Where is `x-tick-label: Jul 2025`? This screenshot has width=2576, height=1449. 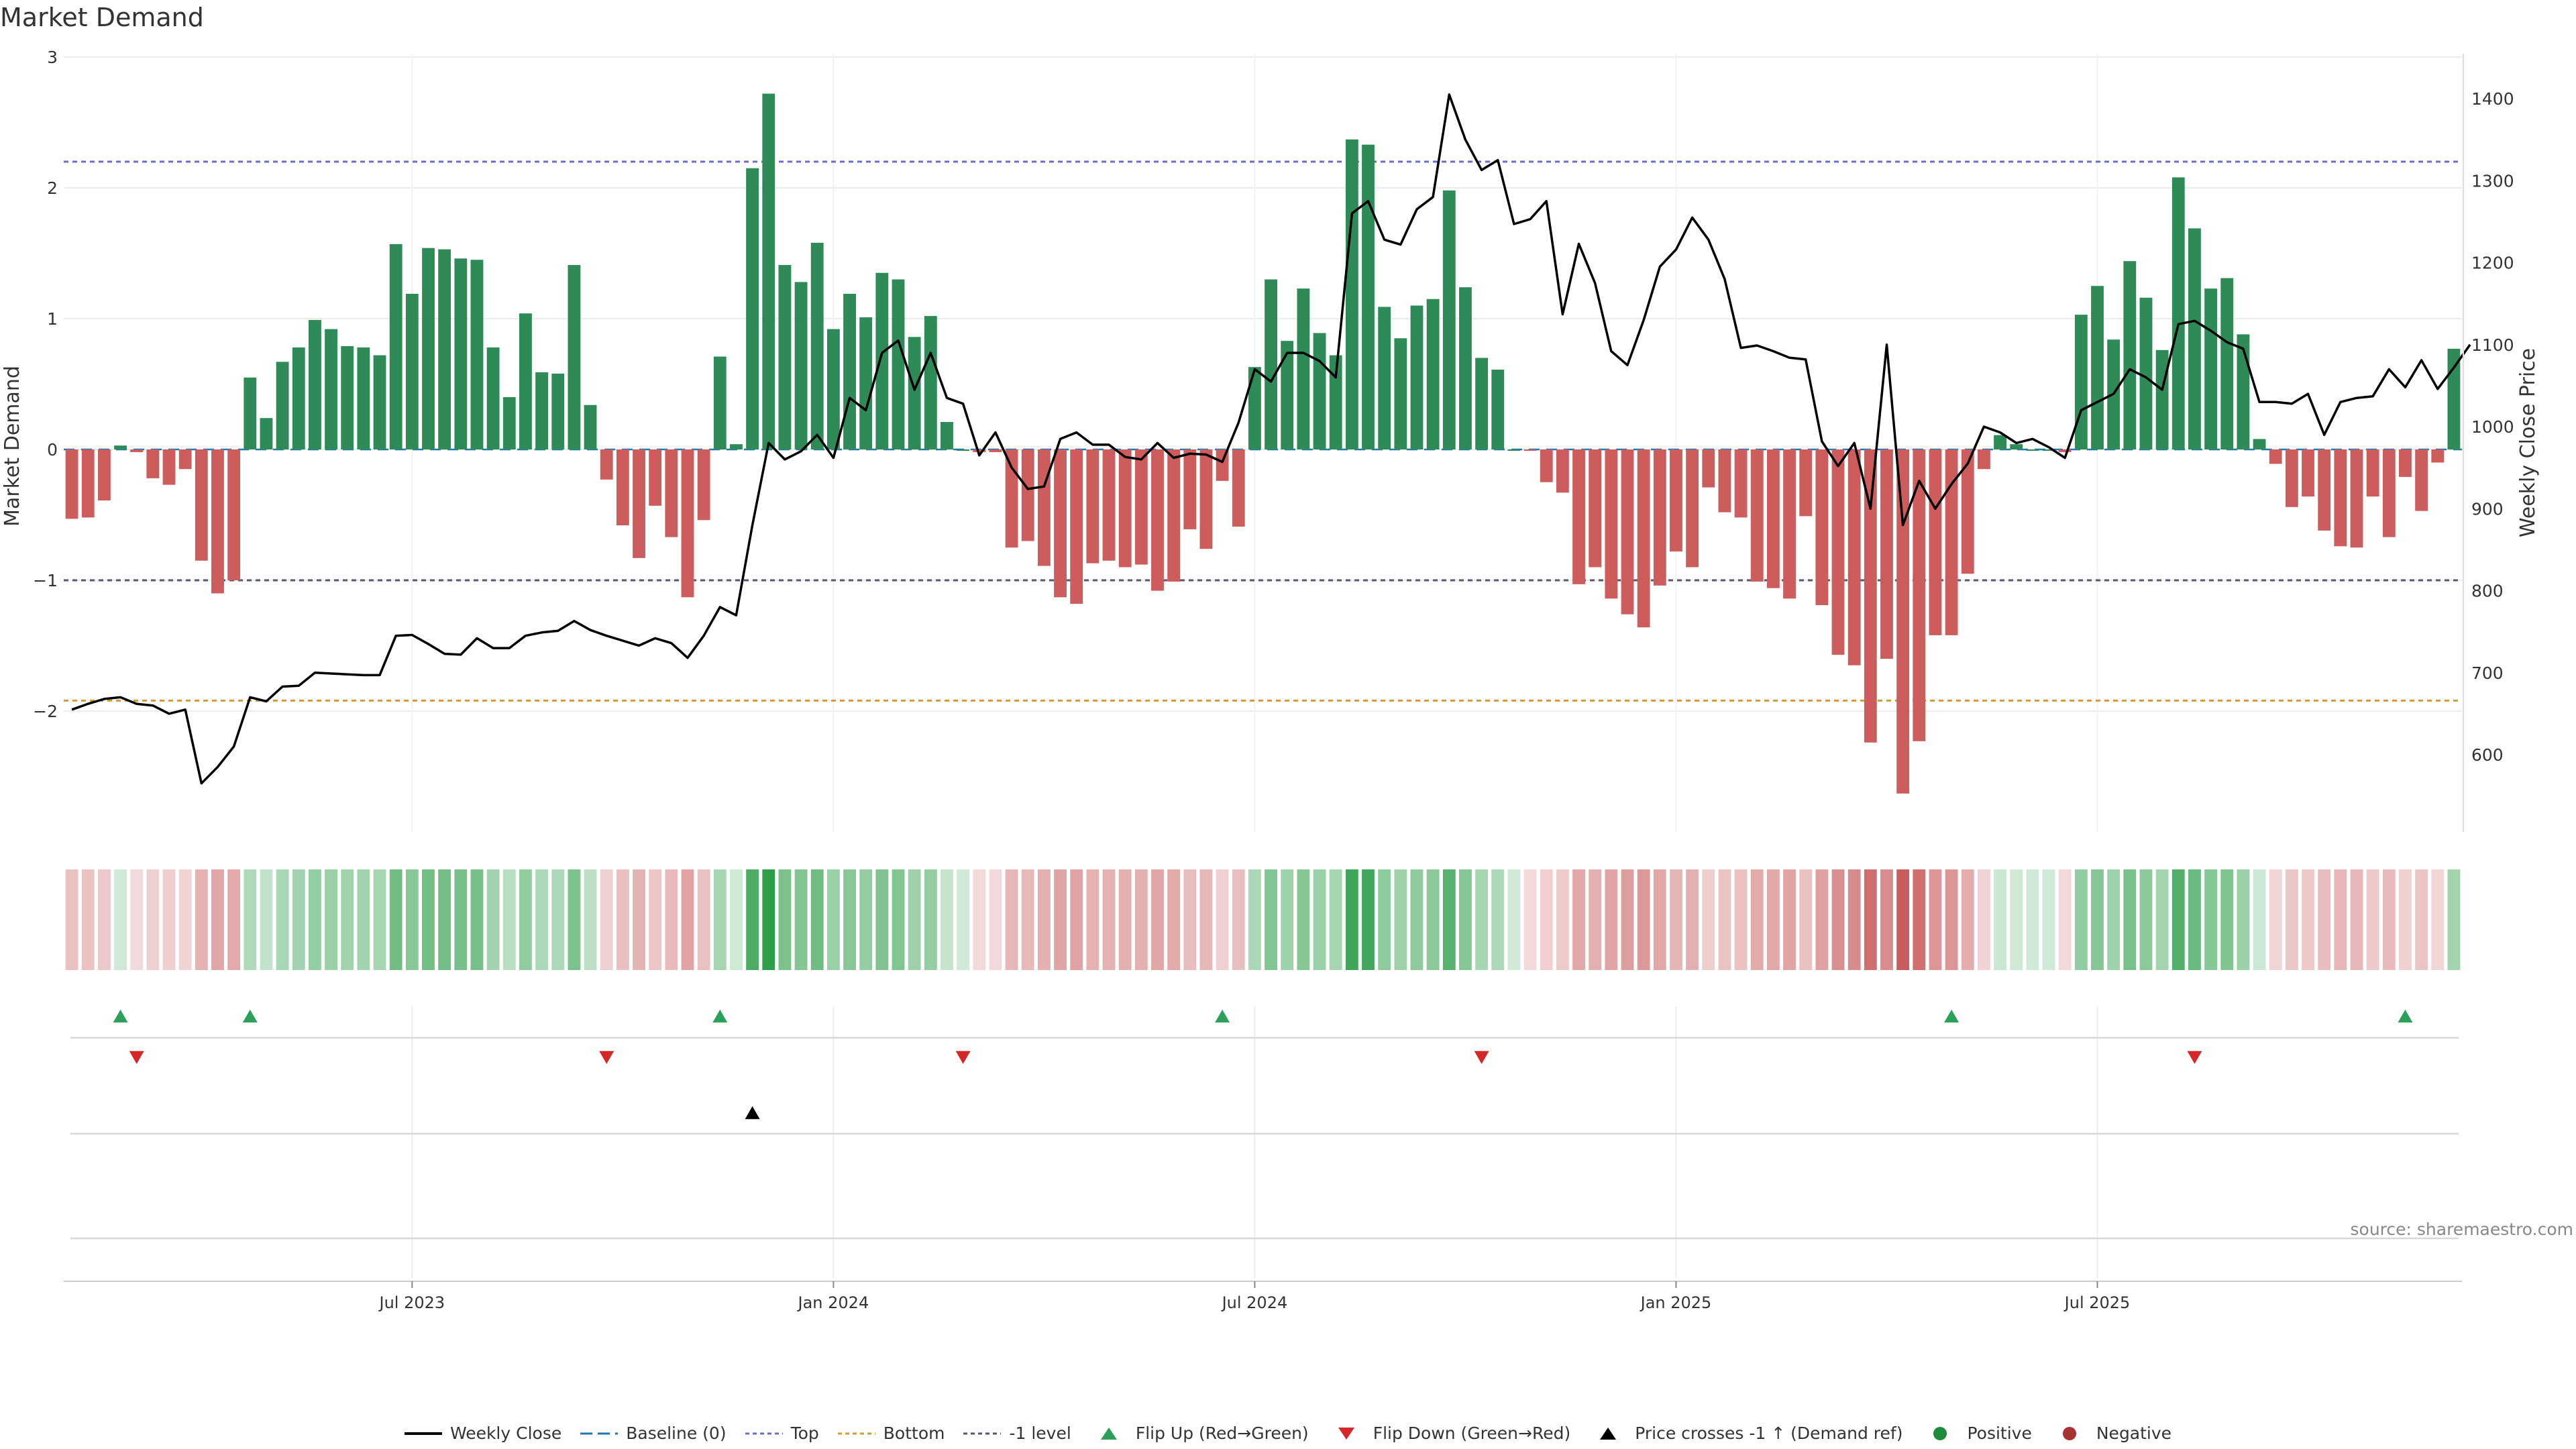 x-tick-label: Jul 2025 is located at coordinates (2097, 1302).